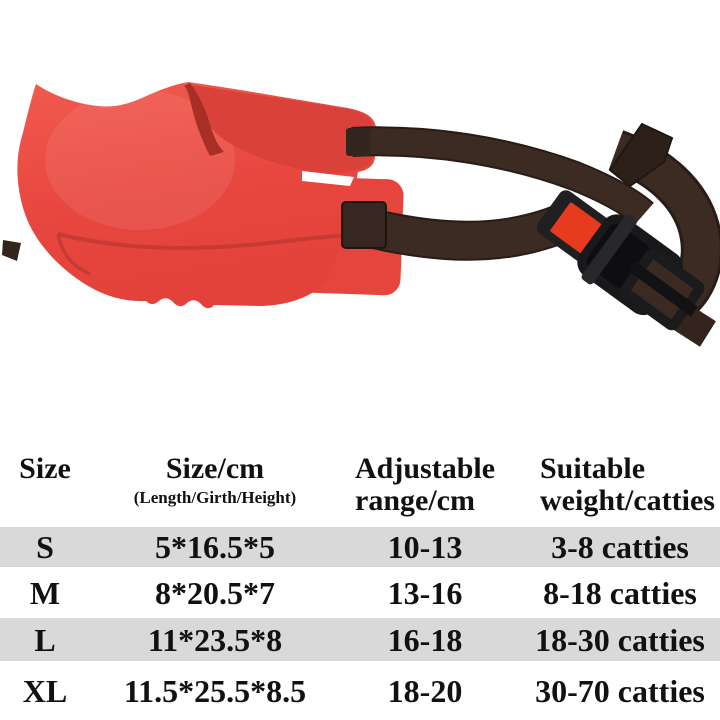 This screenshot has height=720, width=720. Describe the element at coordinates (620, 690) in the screenshot. I see `suitable-weight-value: 30-70 catties` at that location.